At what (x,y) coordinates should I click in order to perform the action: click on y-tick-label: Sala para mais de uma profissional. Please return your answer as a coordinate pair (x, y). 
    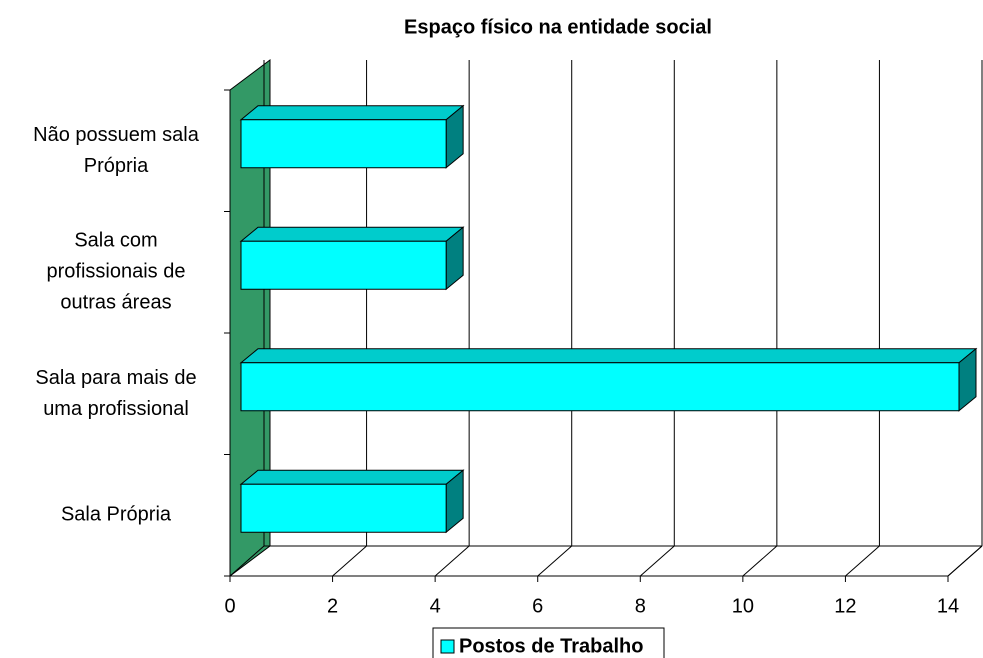
    Looking at the image, I should click on (116, 393).